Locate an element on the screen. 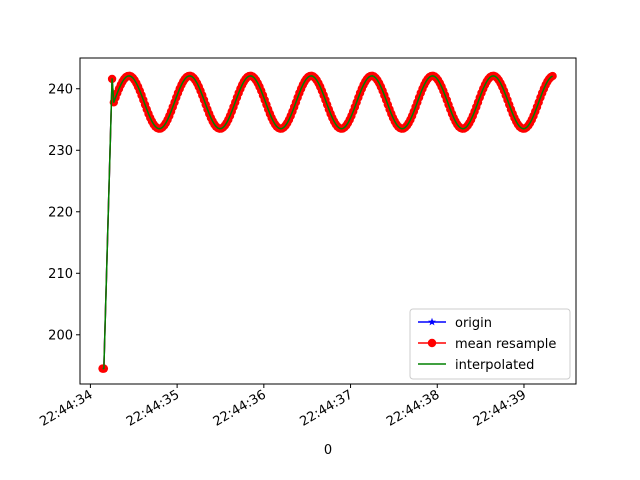  legend-mean-resample-circle-icon is located at coordinates (432, 343).